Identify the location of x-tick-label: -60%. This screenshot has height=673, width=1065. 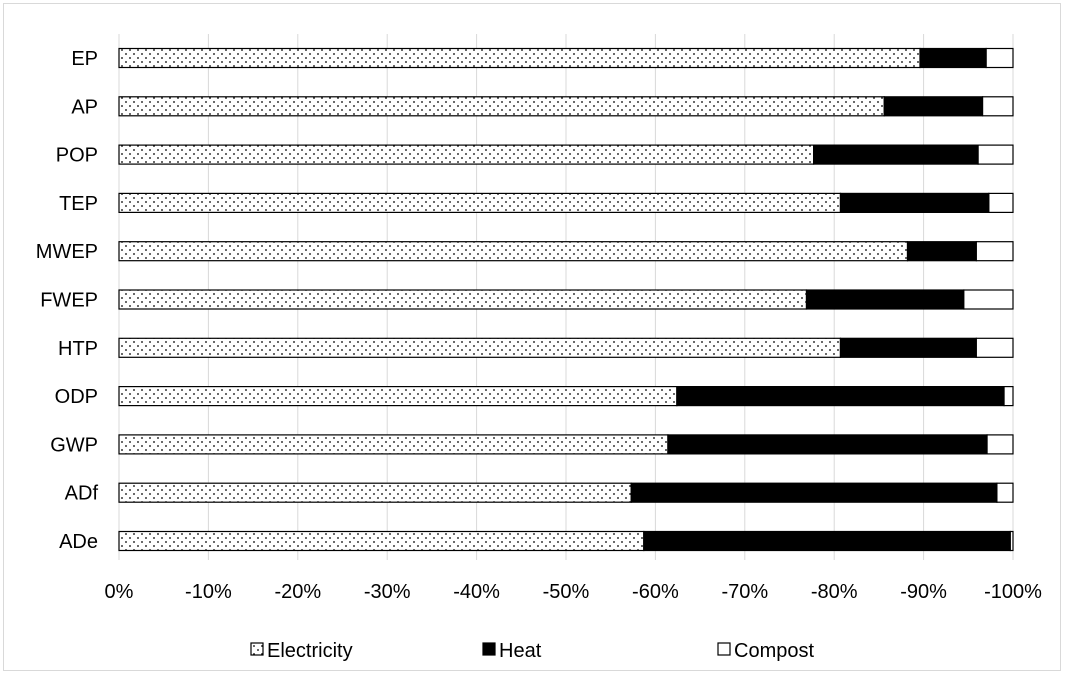
(655, 592).